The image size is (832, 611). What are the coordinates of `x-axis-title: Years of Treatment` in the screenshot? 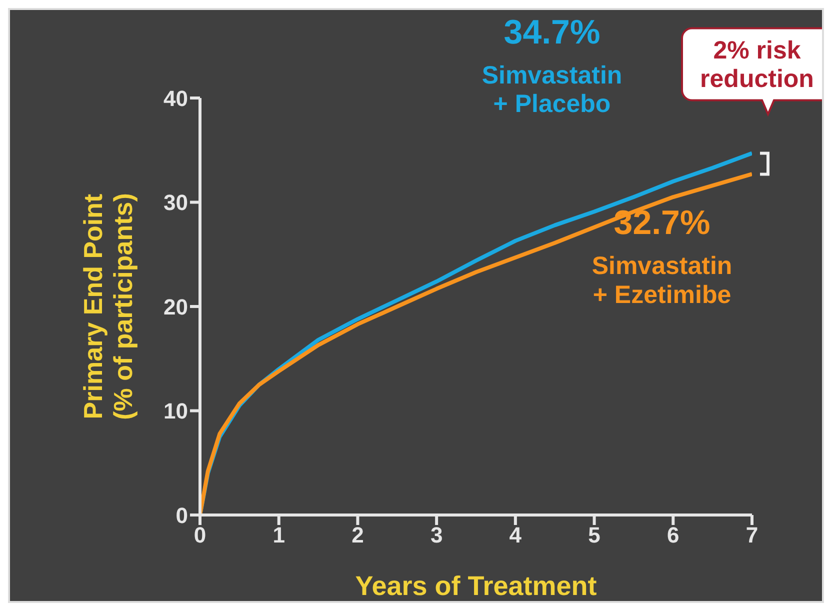 It's located at (476, 586).